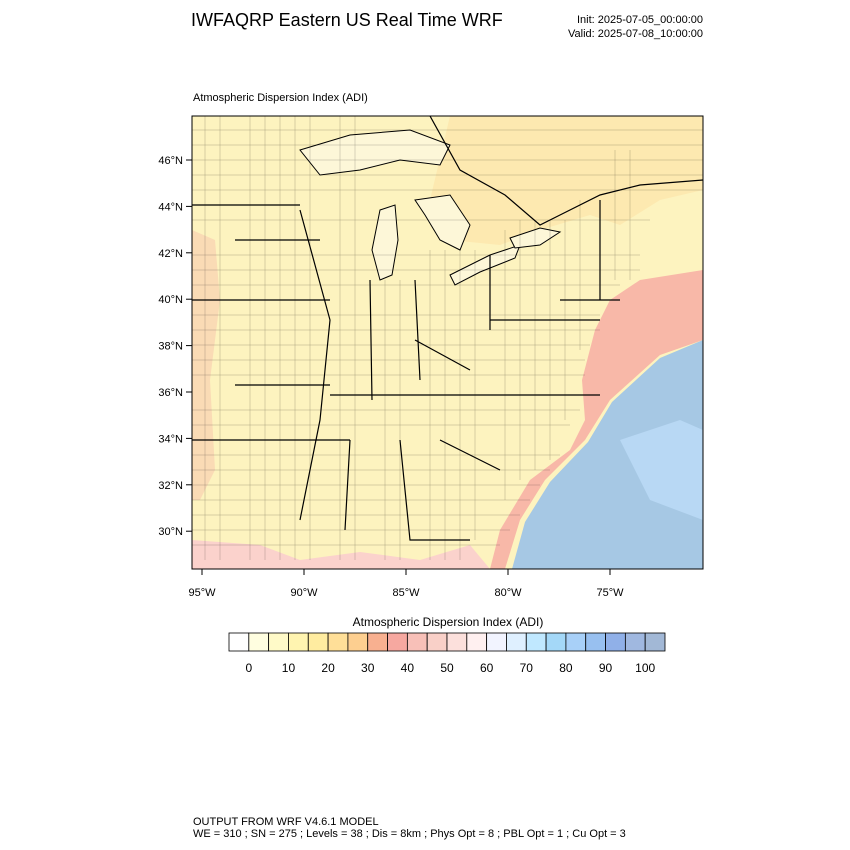 This screenshot has width=850, height=850. What do you see at coordinates (645, 668) in the screenshot?
I see `colorbar-label: 100` at bounding box center [645, 668].